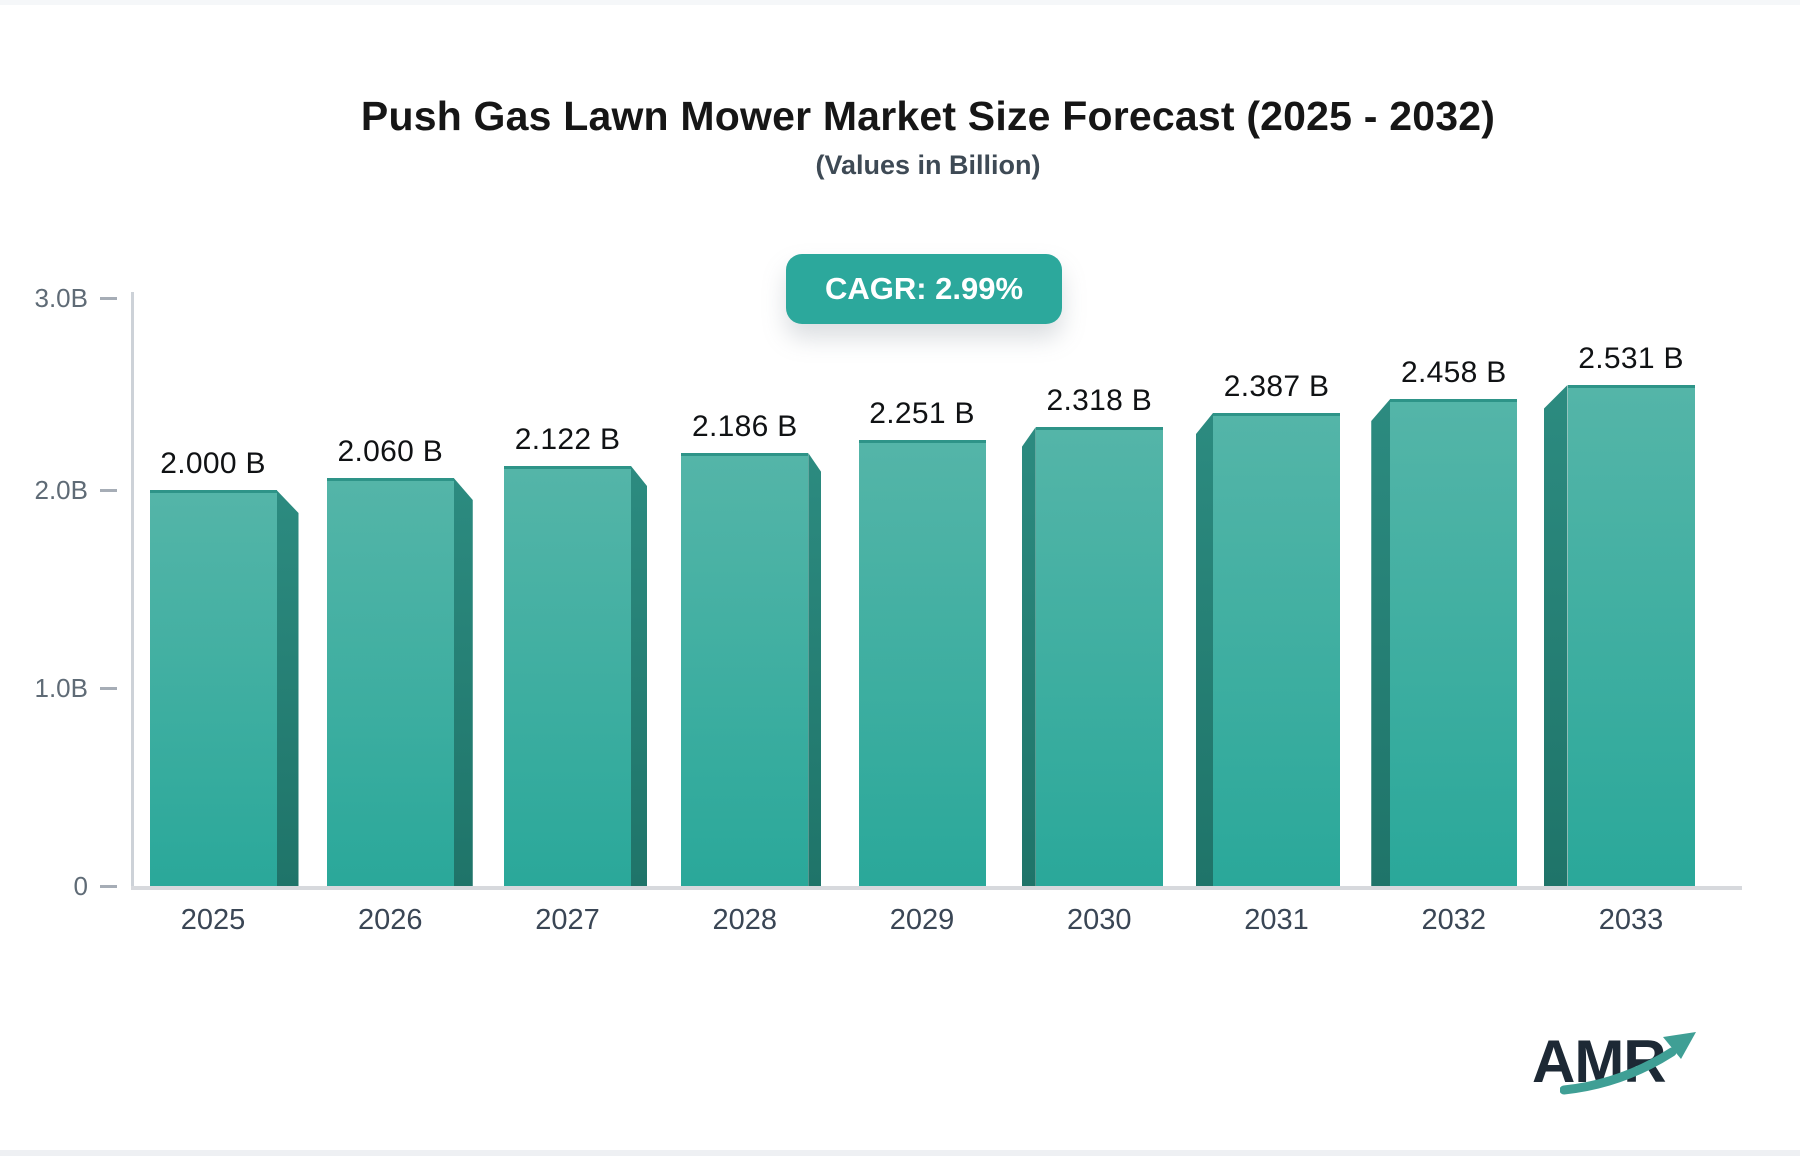  I want to click on bar-value-label: 2.060 B, so click(390, 451).